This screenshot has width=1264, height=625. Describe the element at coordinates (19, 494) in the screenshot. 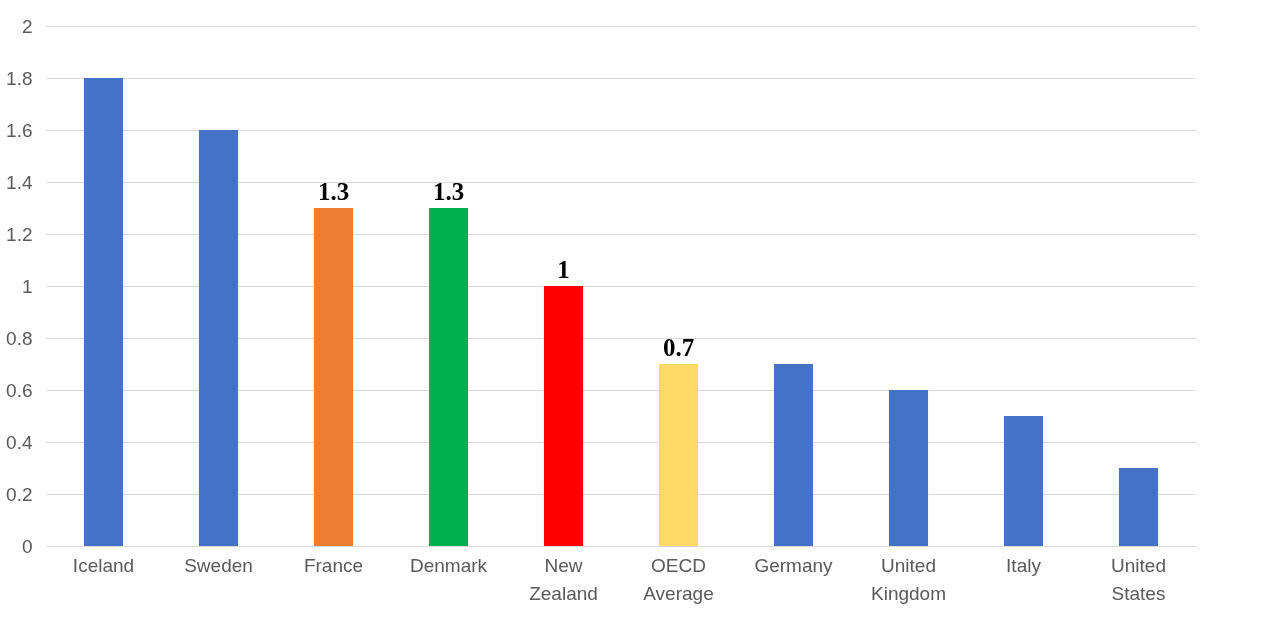

I see `y-tick-label: 0.2` at that location.